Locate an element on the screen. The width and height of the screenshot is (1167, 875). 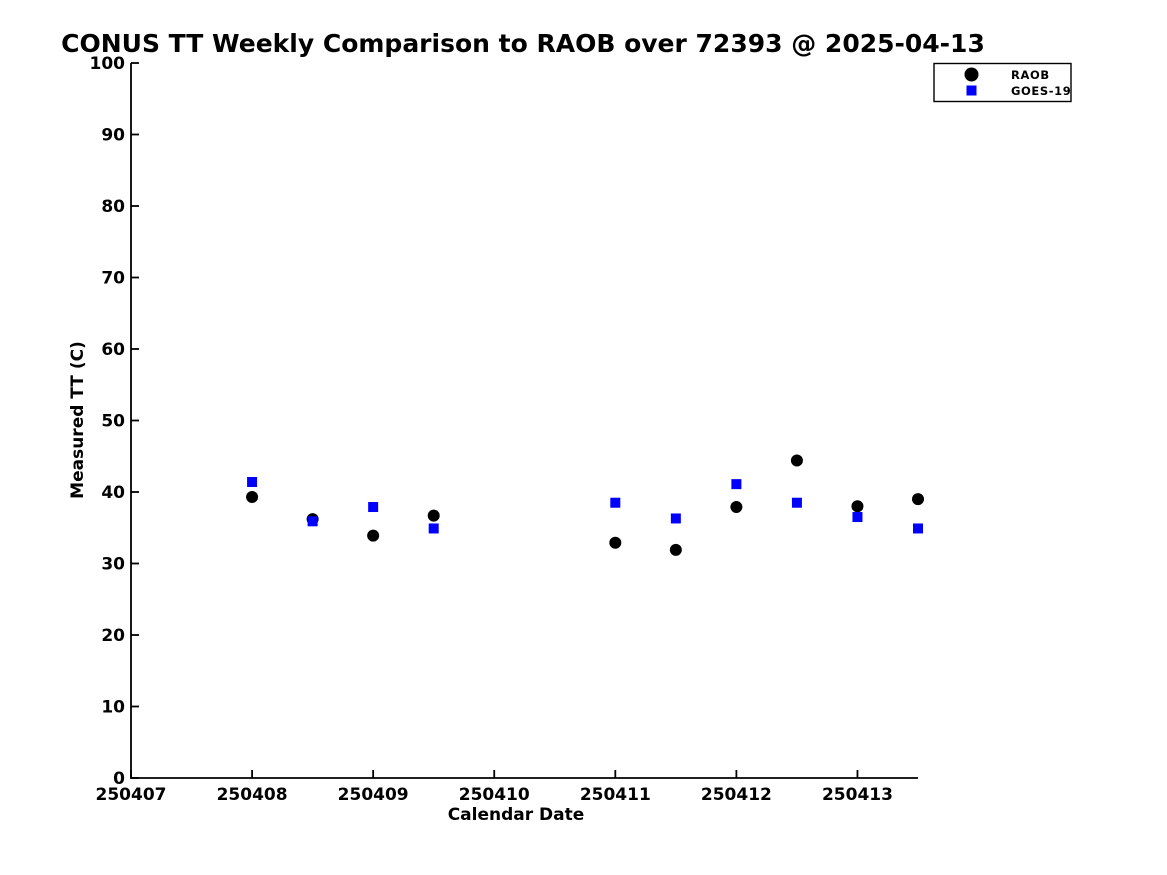
y-axis-label: Measured TT (C) is located at coordinates (78, 420).